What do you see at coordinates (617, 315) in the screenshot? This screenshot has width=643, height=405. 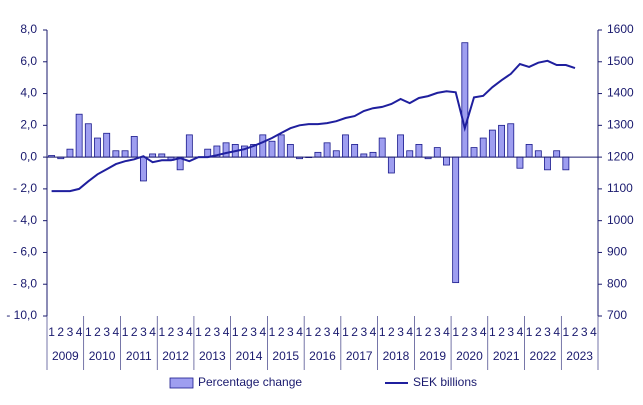 I see `y2-tick-label: 700` at bounding box center [617, 315].